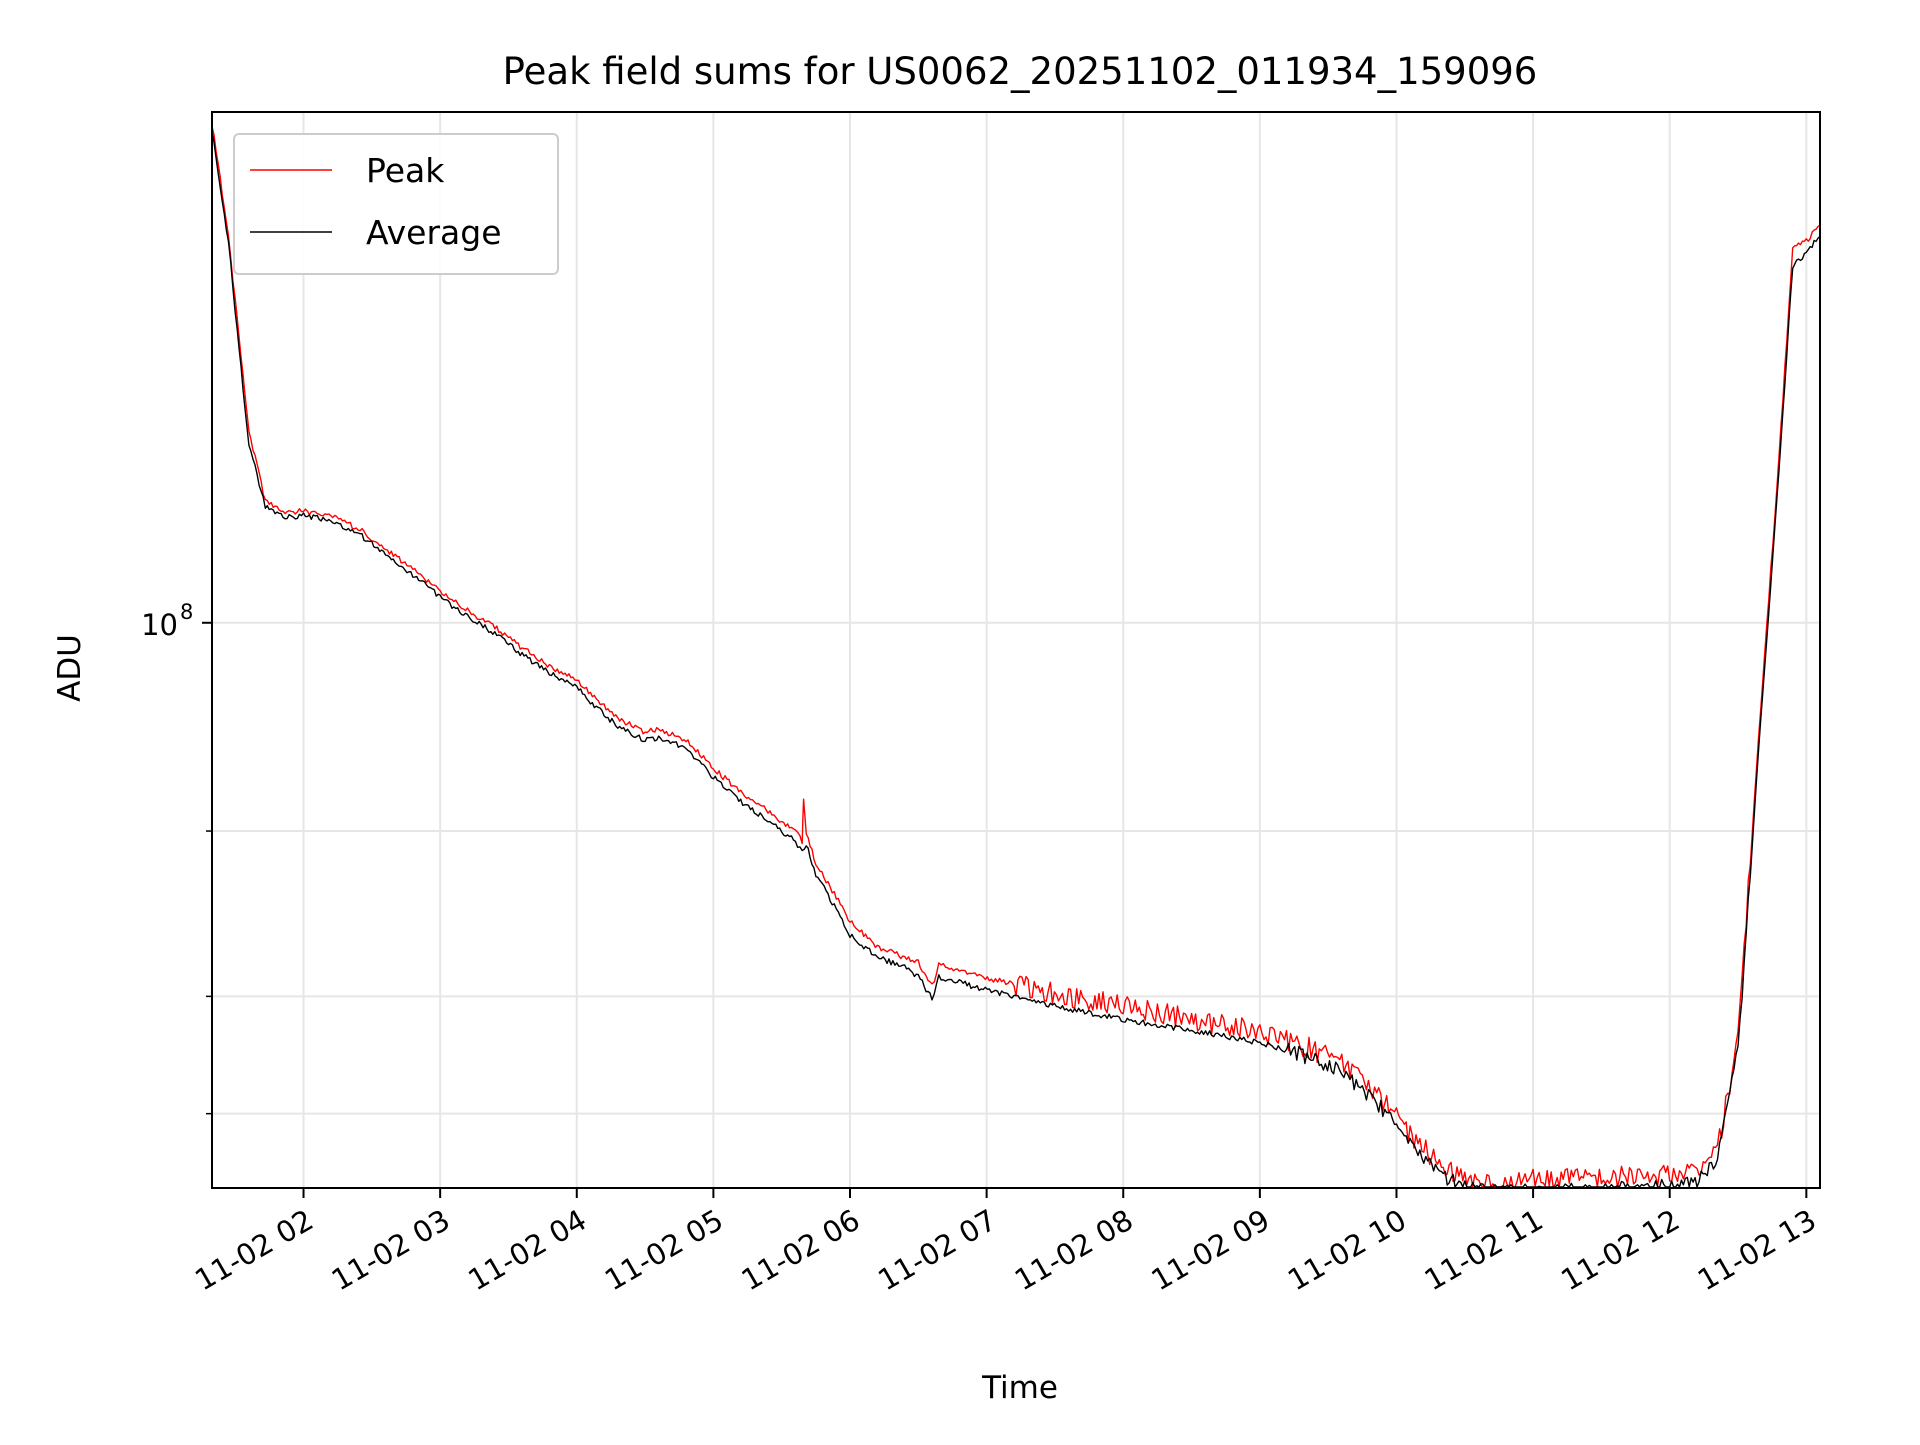 This screenshot has height=1445, width=1920. I want to click on legend-average-label: Average, so click(434, 232).